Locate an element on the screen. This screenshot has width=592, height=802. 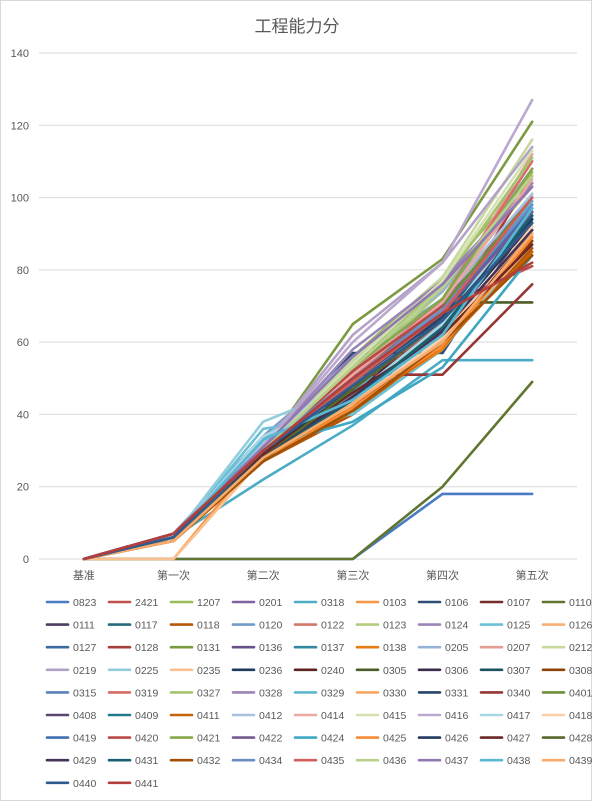
legend-entry: 0201 is located at coordinates (257, 603).